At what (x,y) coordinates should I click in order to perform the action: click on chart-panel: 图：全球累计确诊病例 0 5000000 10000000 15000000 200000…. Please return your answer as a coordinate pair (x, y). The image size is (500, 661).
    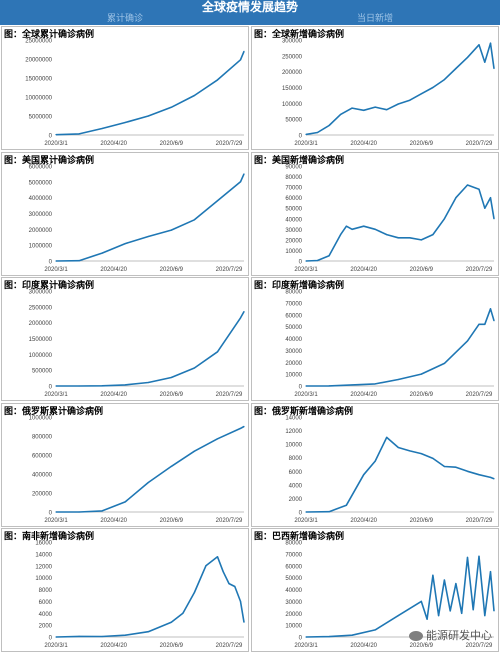
    Looking at the image, I should click on (125, 88).